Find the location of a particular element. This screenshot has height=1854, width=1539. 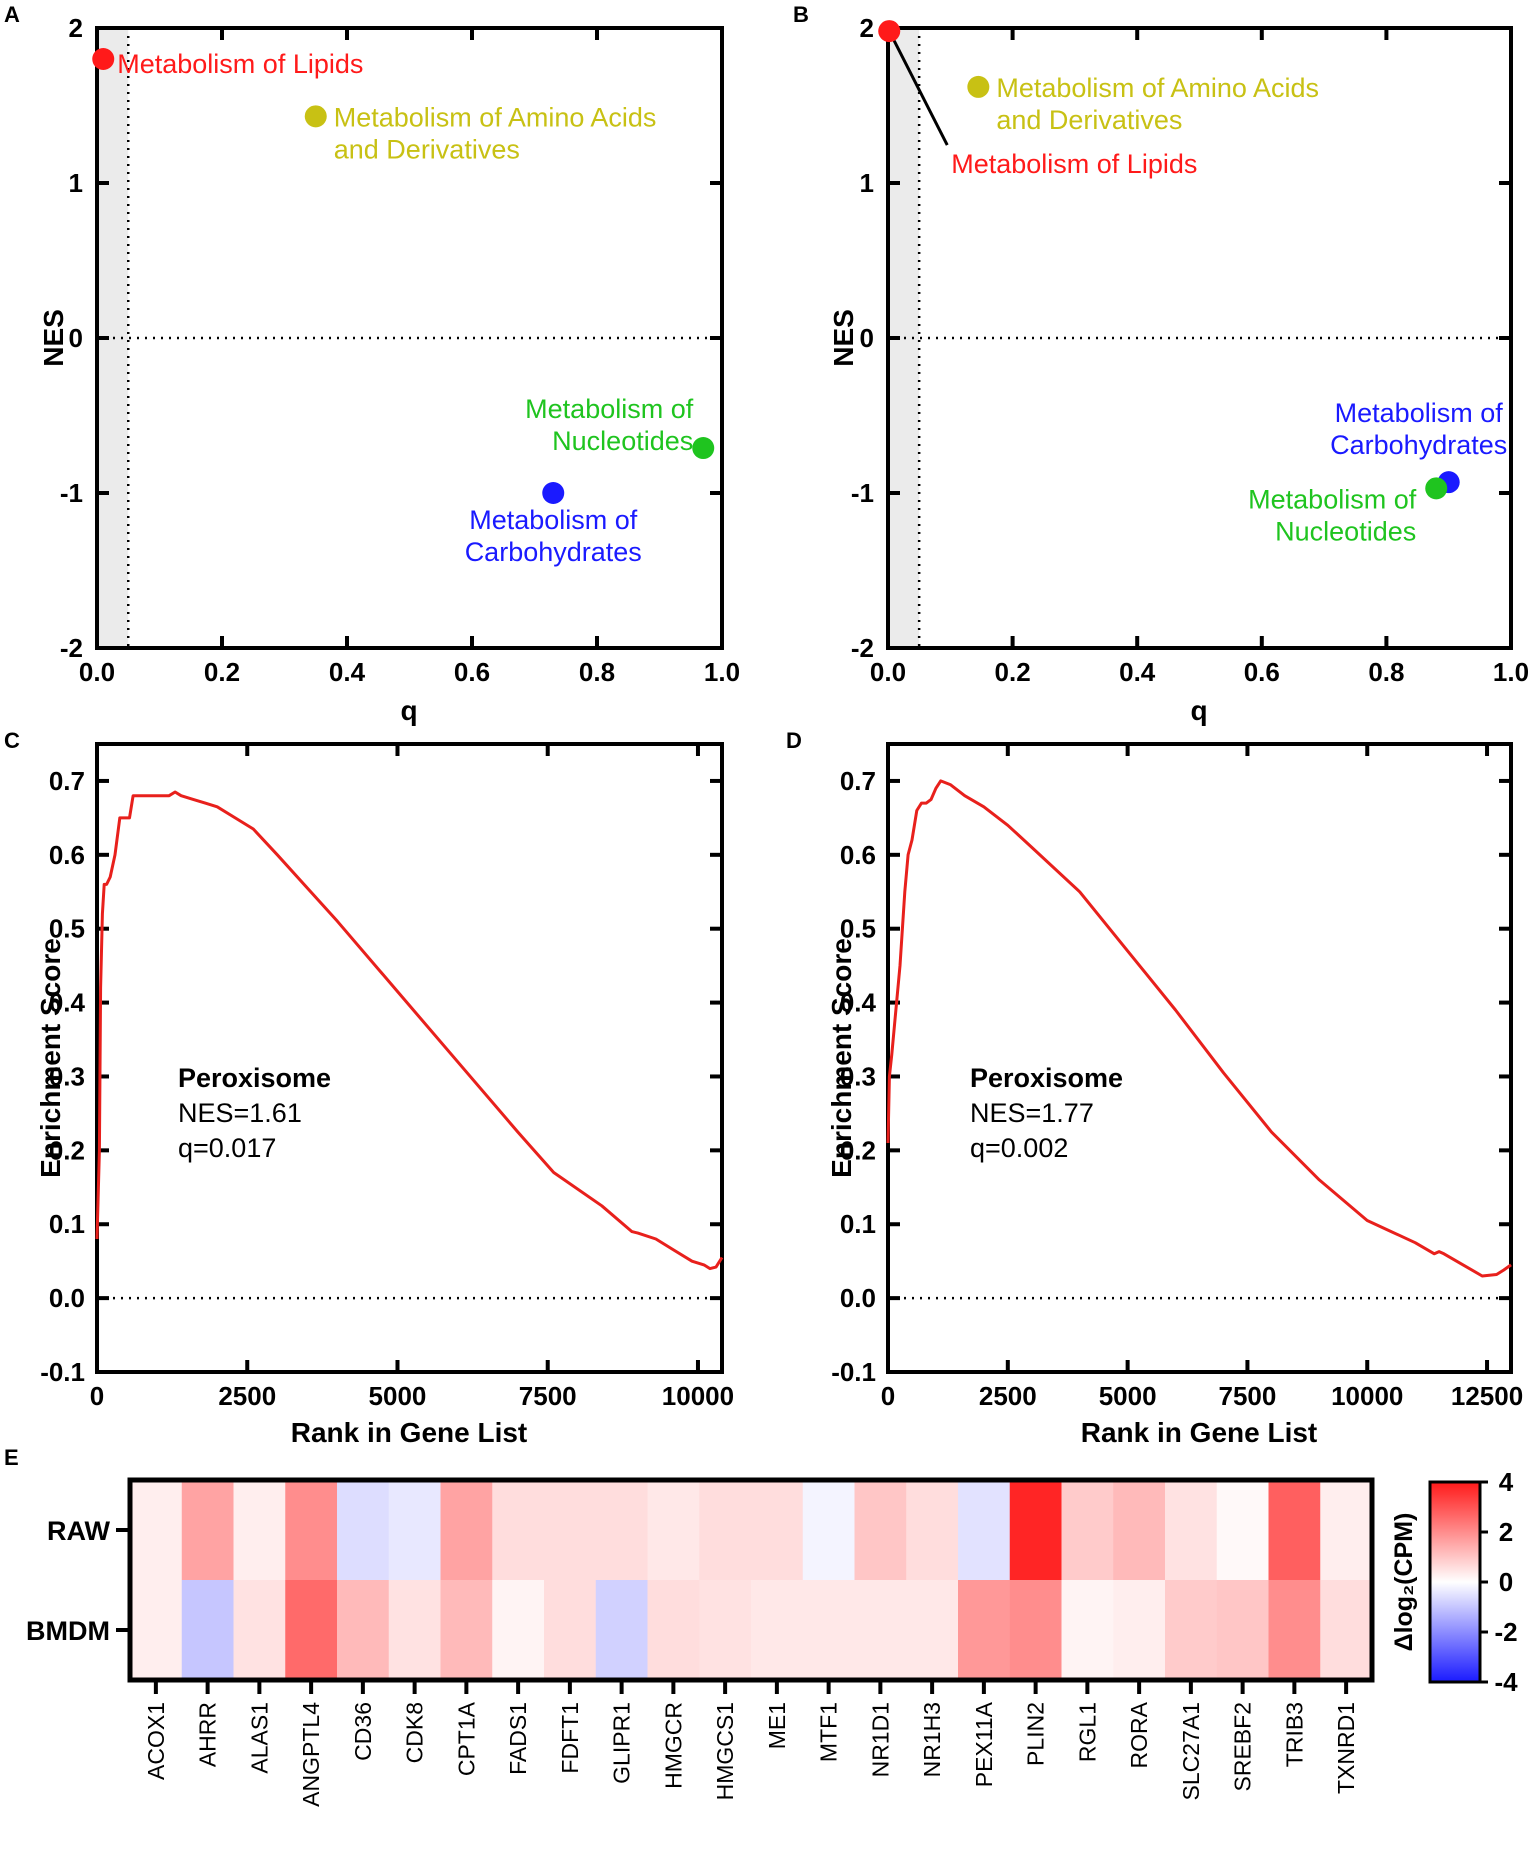

panel-a-label-metabolism-of-amino-acids-and-derivatives: and Derivatives is located at coordinates (427, 149).